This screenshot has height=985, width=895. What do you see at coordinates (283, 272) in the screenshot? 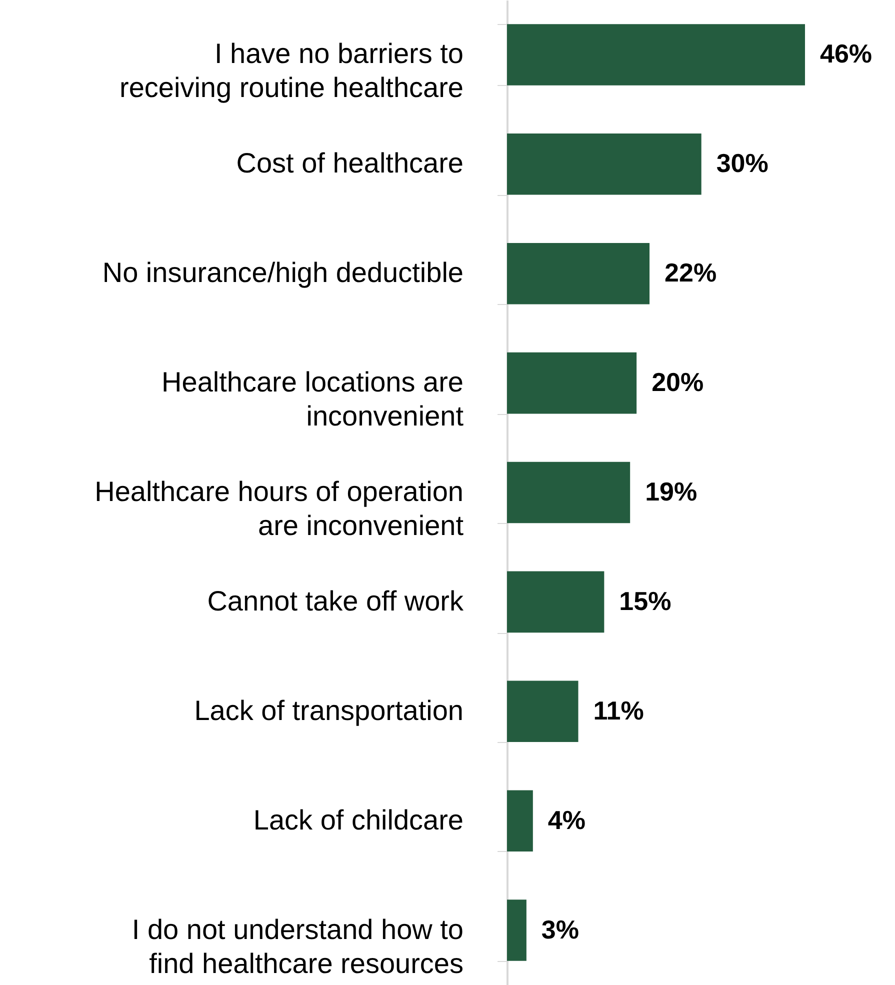
I see `y-tick-label: No insurance/high deductible` at bounding box center [283, 272].